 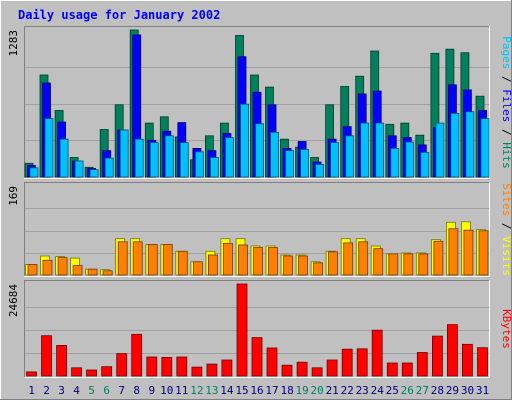 I want to click on legend-files: Files, so click(x=506, y=105).